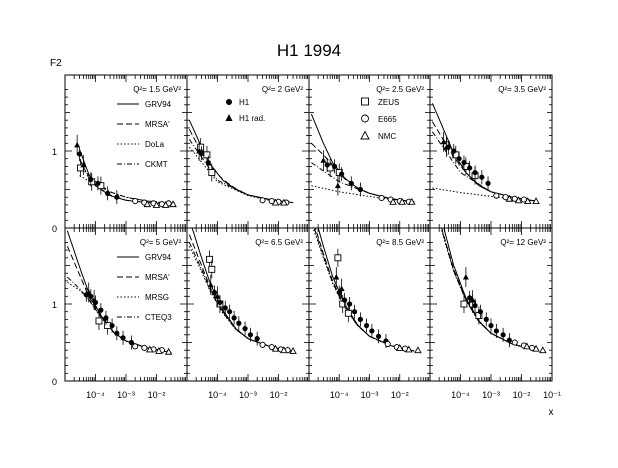  I want to click on panel-3: Q²= 2.5 GeV² ZEUS E665 NMC, so click(369, 151).